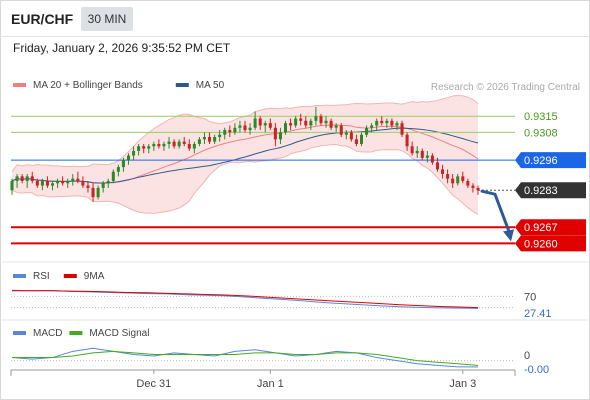 The image size is (590, 400). I want to click on macd-current-label: -0.00, so click(536, 370).